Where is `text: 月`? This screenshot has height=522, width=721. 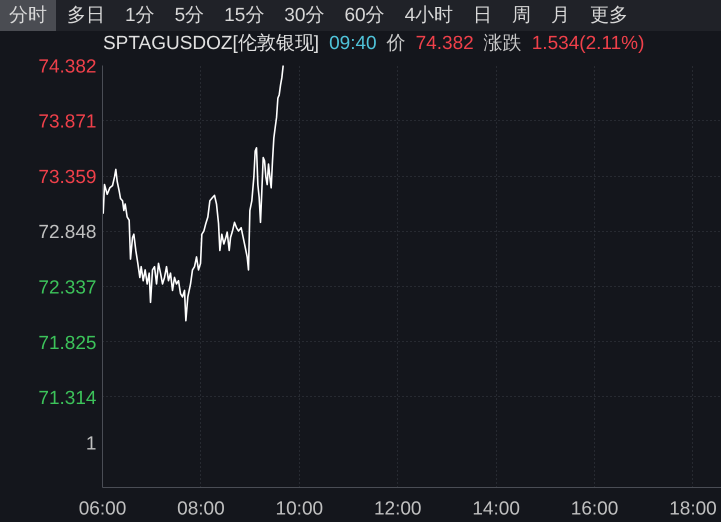
text: 月 is located at coordinates (561, 16).